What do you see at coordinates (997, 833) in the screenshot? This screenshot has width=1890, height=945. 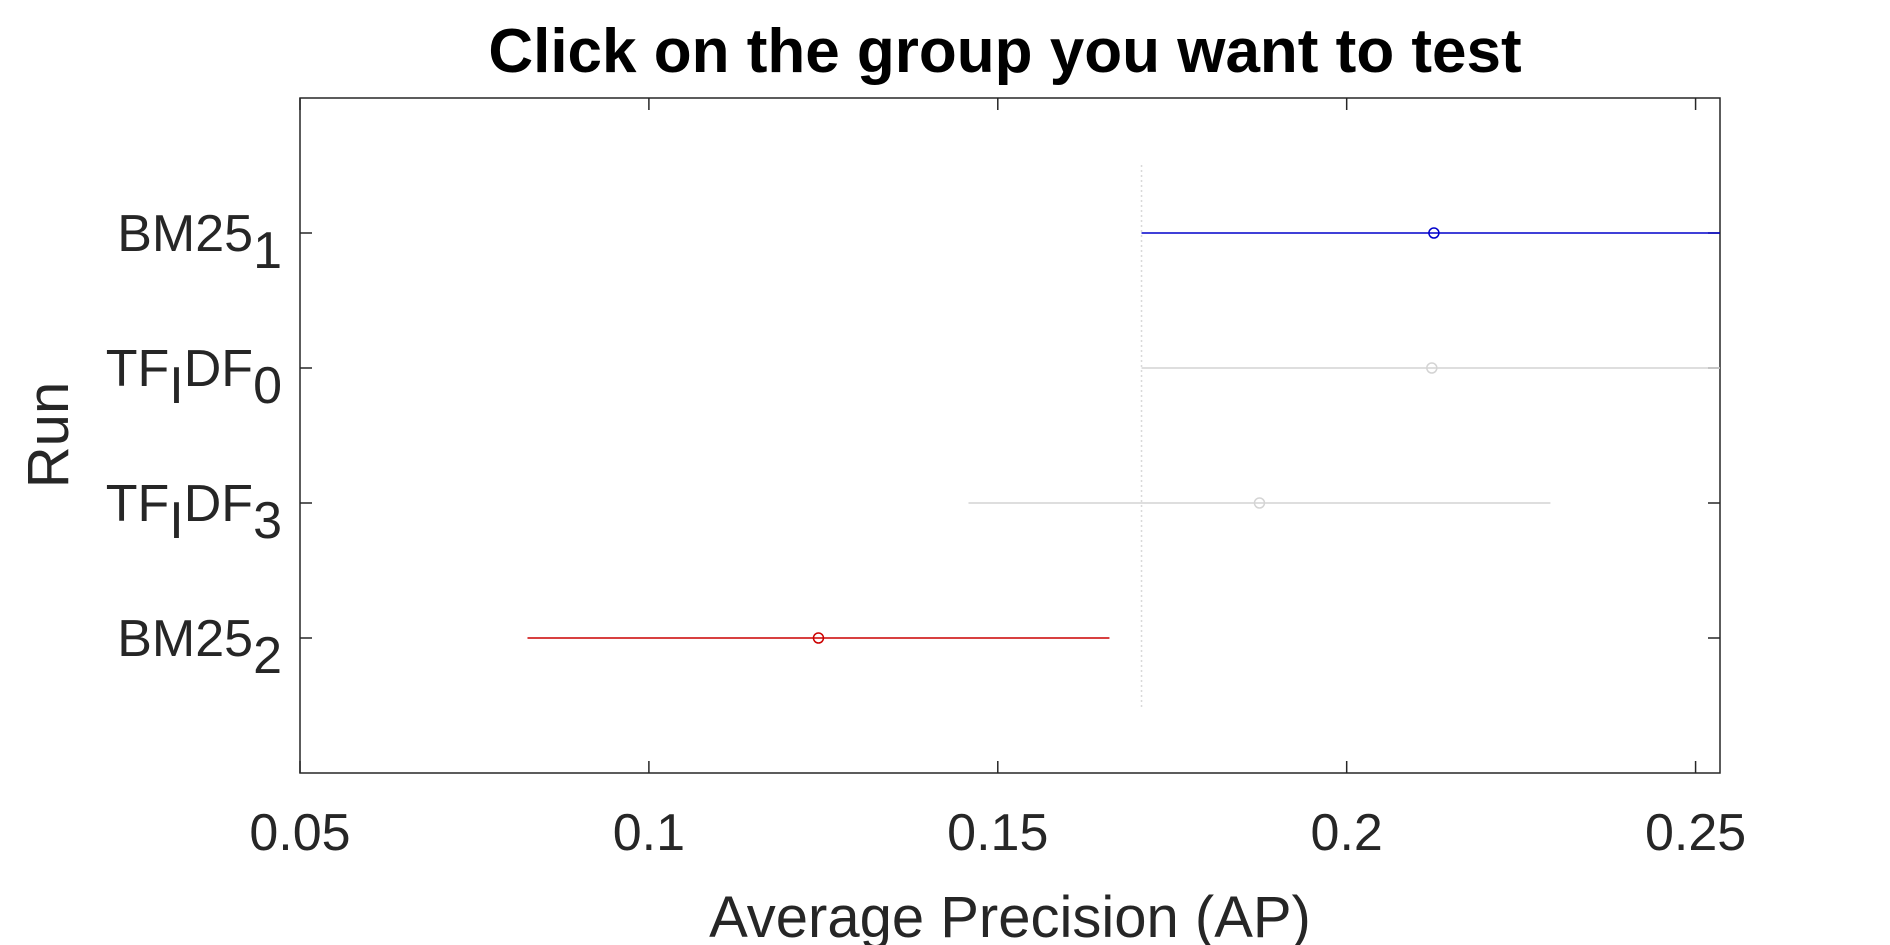 I see `x-tick-label: 0.15` at bounding box center [997, 833].